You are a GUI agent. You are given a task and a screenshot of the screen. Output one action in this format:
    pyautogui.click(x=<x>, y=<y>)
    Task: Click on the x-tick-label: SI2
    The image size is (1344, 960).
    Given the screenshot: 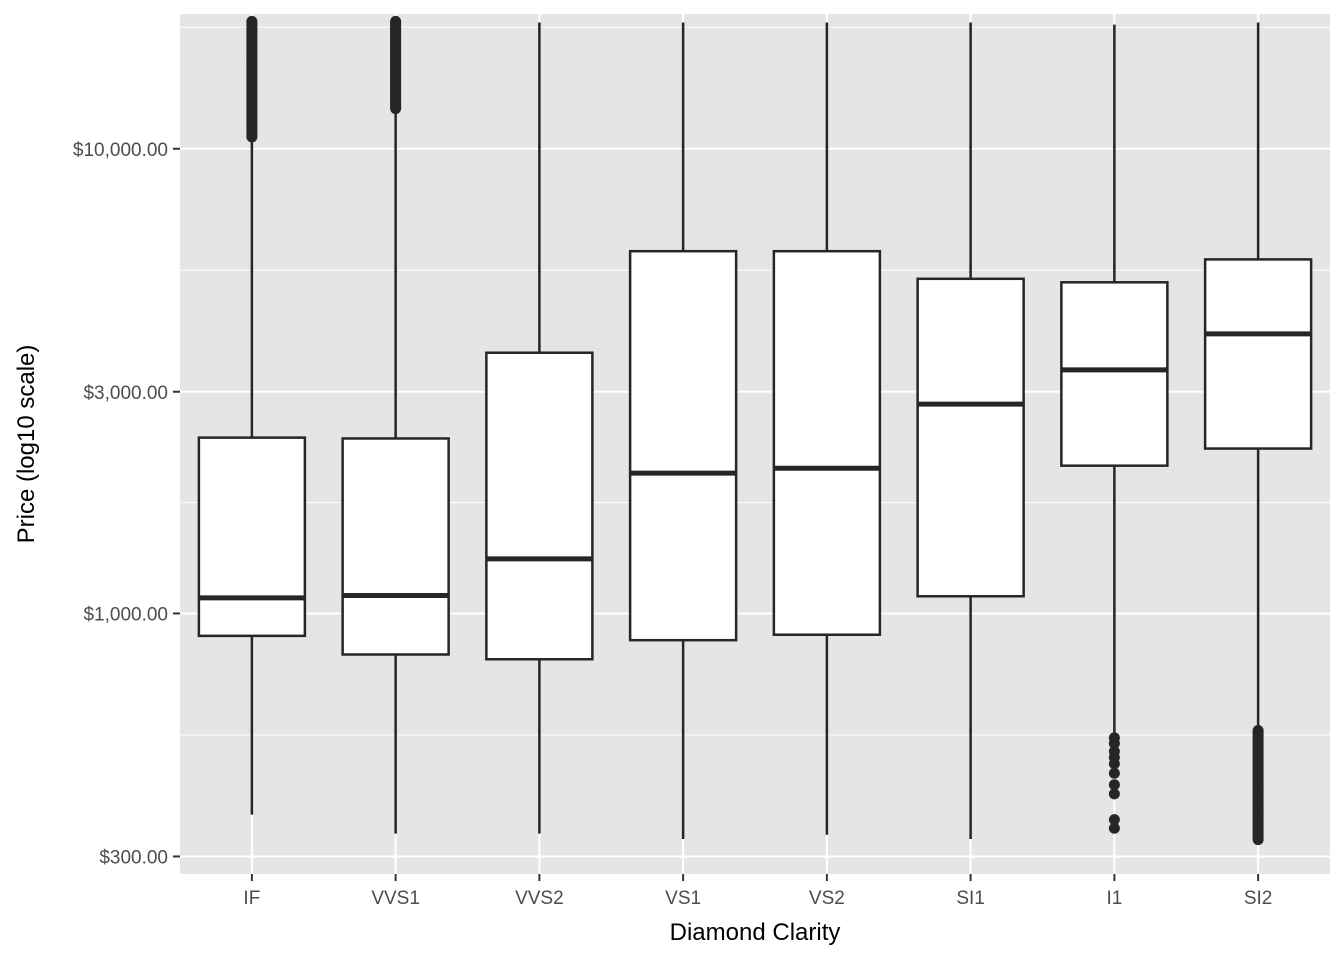 What is the action you would take?
    pyautogui.click(x=1258, y=898)
    